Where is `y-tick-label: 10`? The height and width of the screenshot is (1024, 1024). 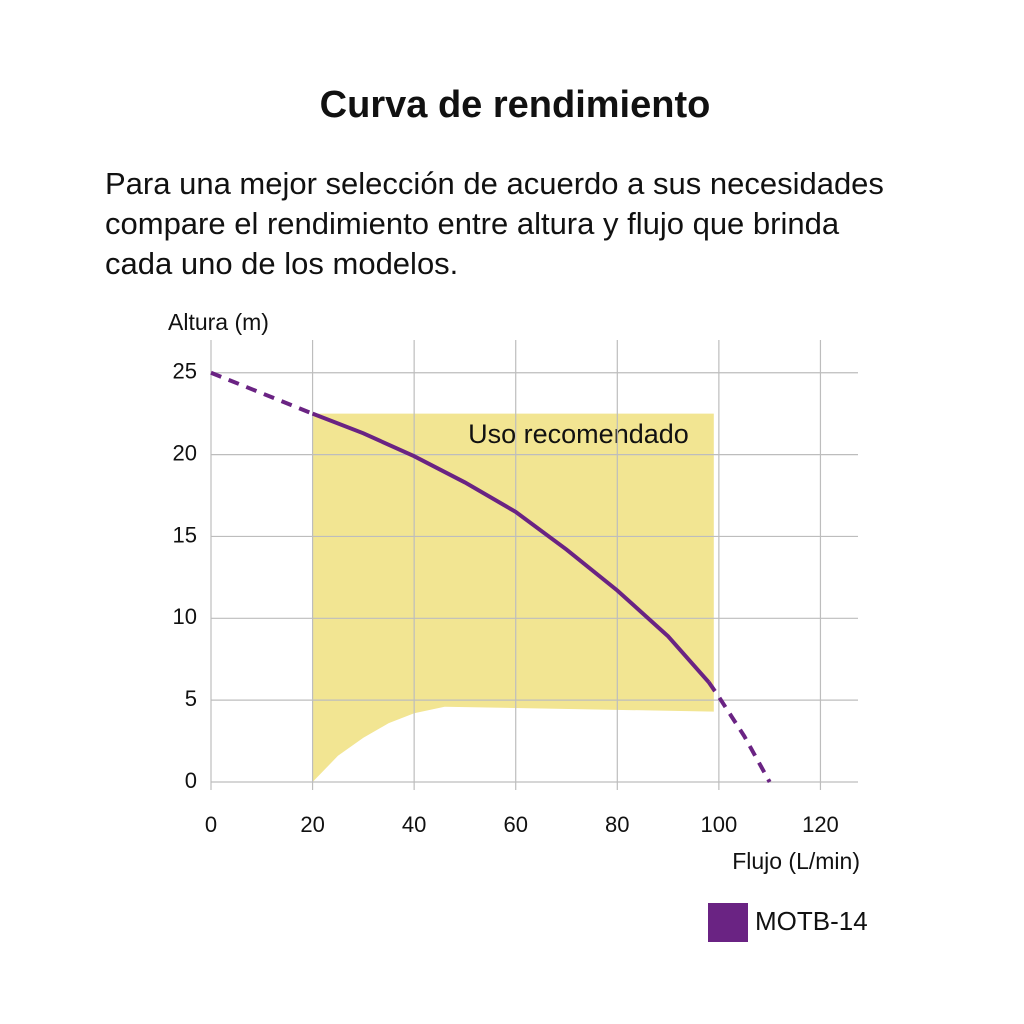 y-tick-label: 10 is located at coordinates (185, 616).